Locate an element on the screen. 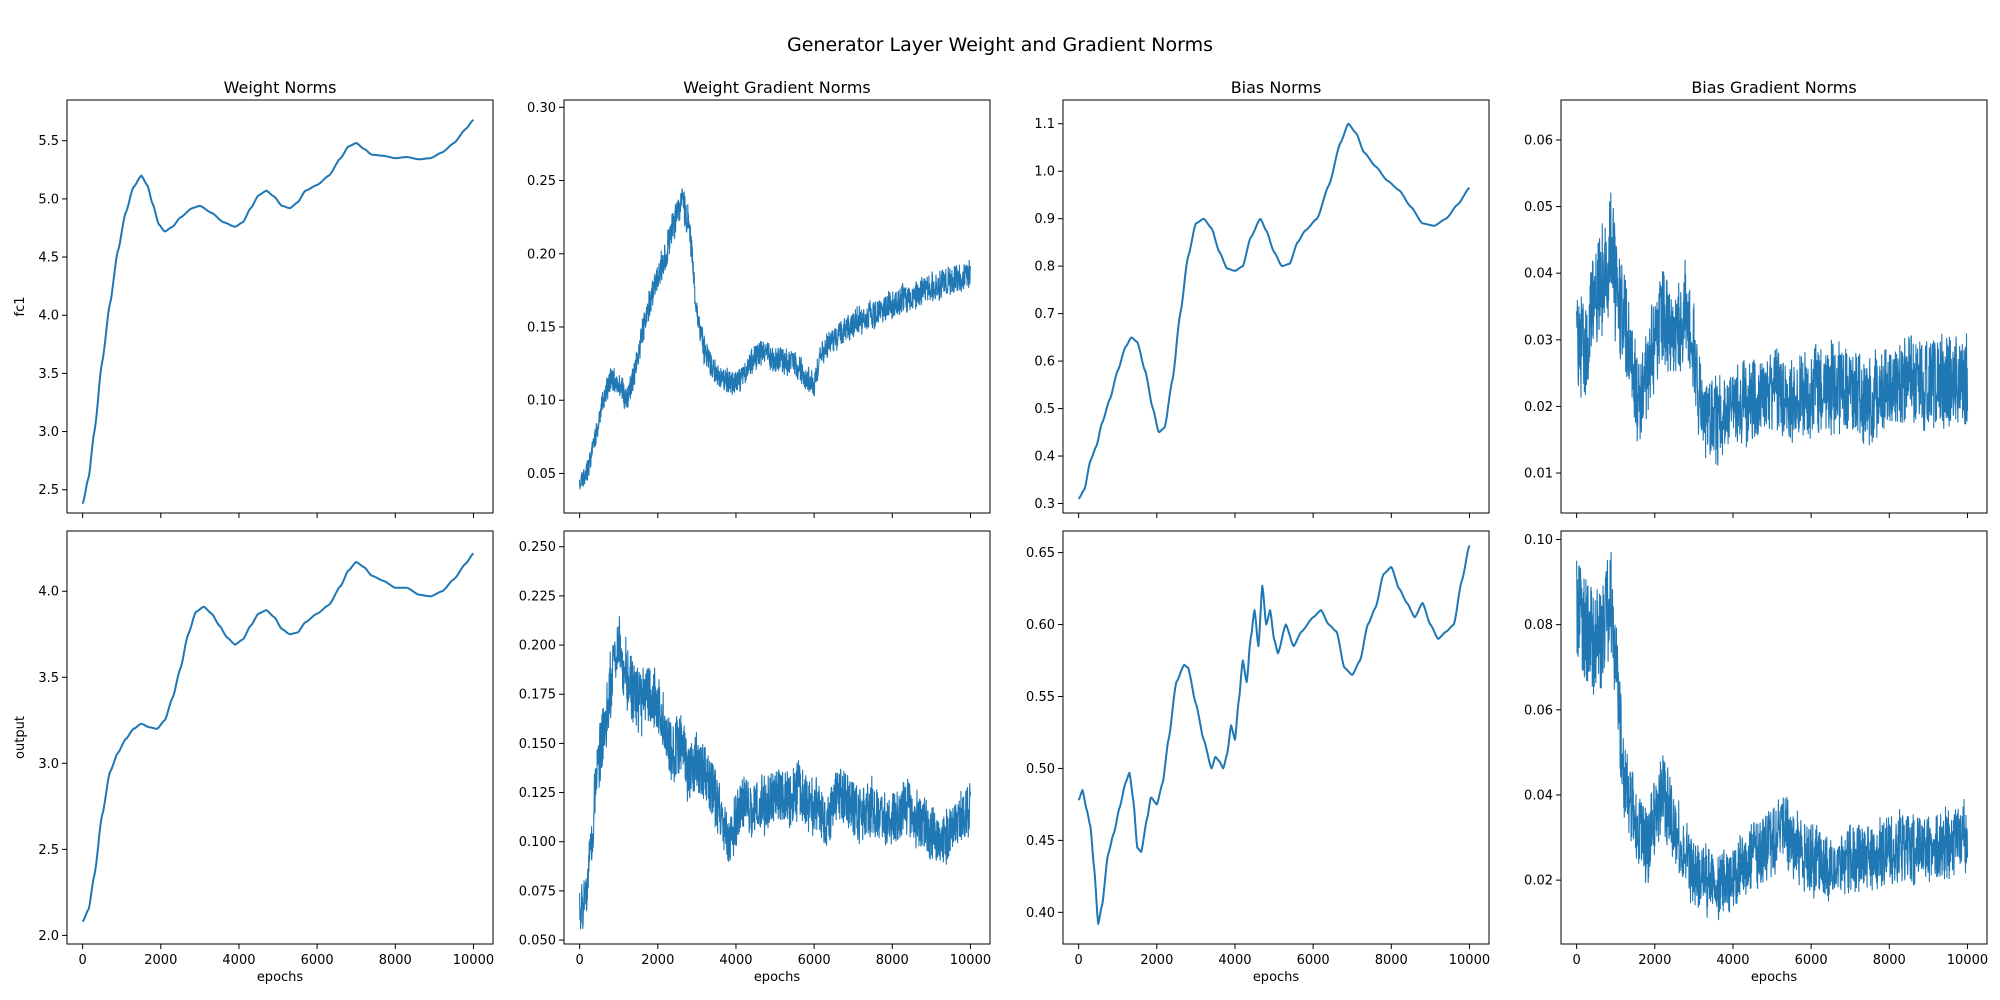 The width and height of the screenshot is (2000, 1000). subplot-title: Weight Norms is located at coordinates (280, 87).